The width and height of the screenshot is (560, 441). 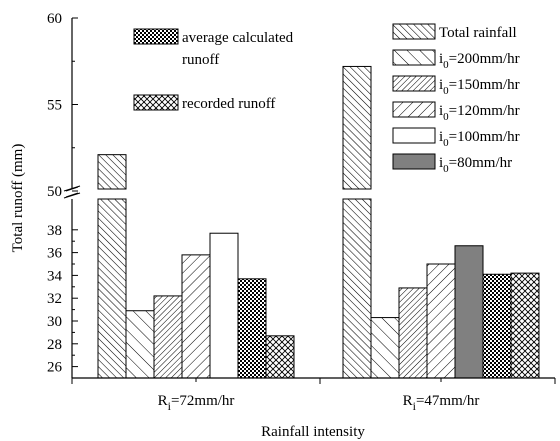 I want to click on y-tick-label-36: 36, so click(x=55, y=254).